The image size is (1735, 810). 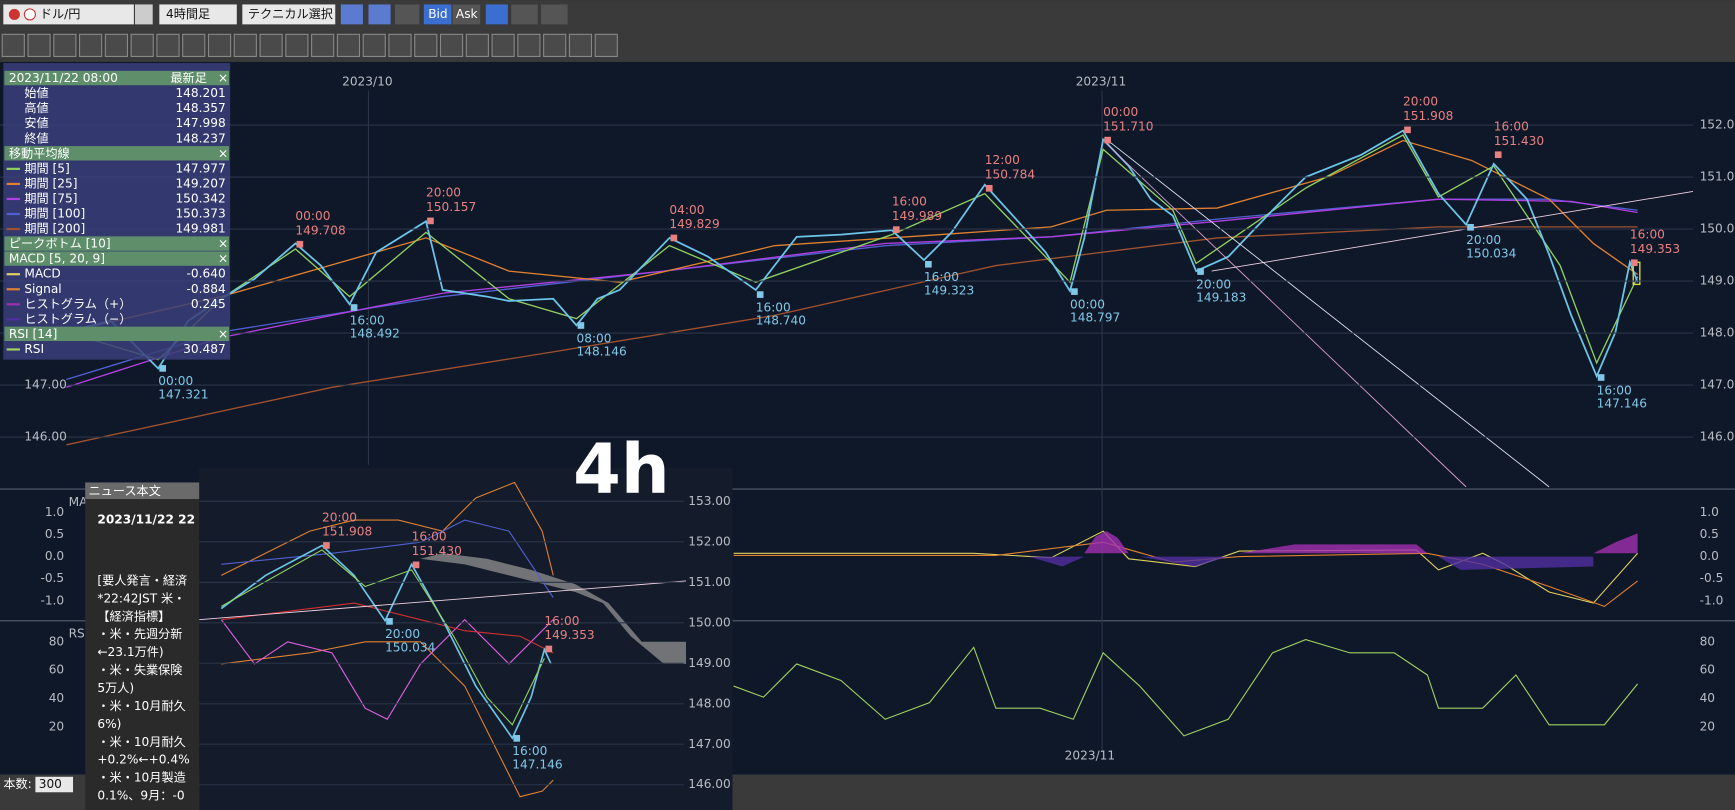 What do you see at coordinates (50, 784) in the screenshot?
I see `count: 300` at bounding box center [50, 784].